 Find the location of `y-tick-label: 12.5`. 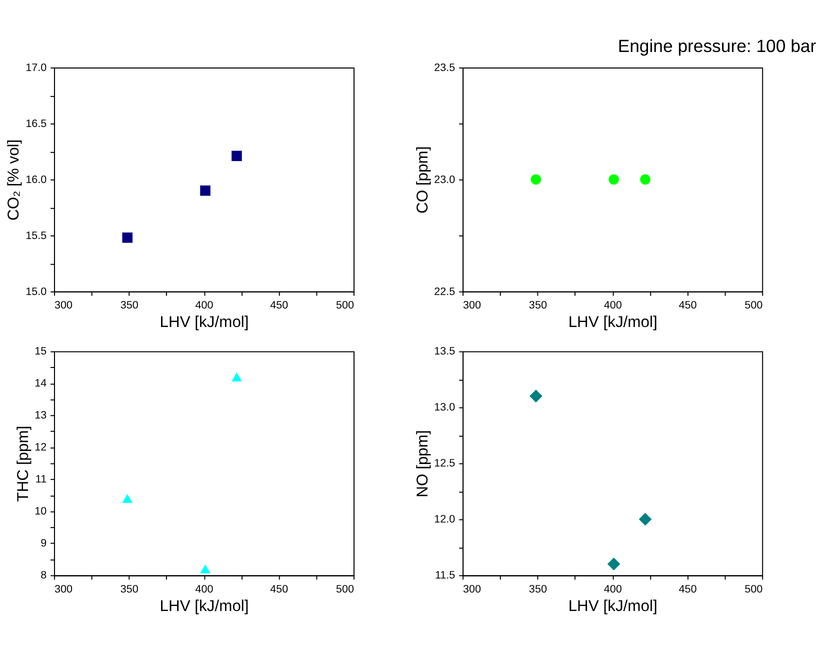

y-tick-label: 12.5 is located at coordinates (445, 464).